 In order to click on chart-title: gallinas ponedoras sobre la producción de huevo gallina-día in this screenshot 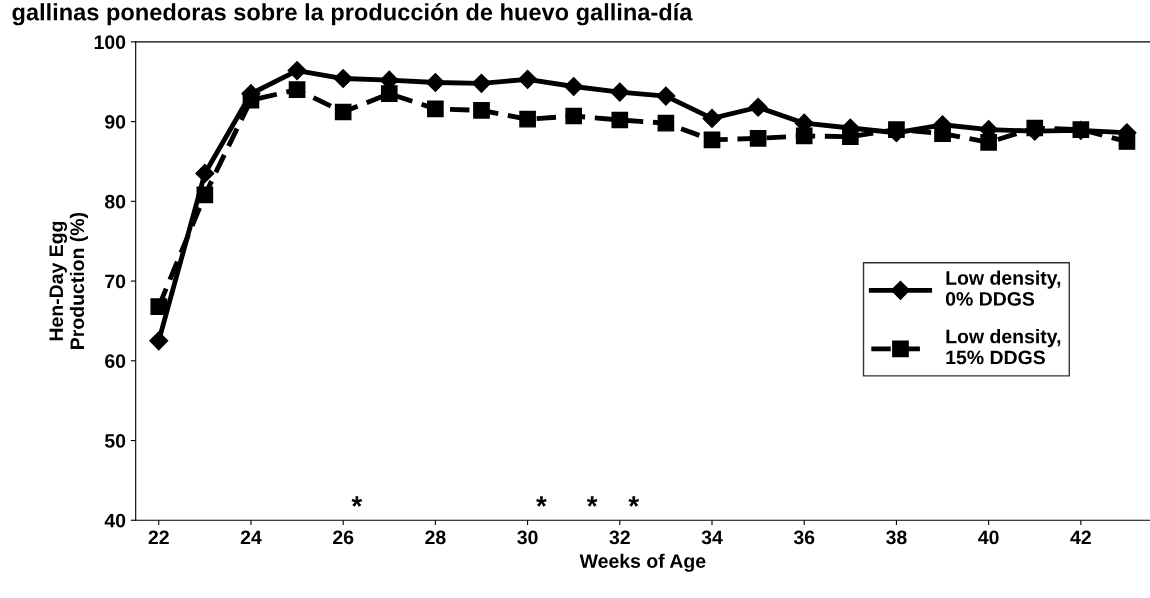, I will do `click(352, 14)`.